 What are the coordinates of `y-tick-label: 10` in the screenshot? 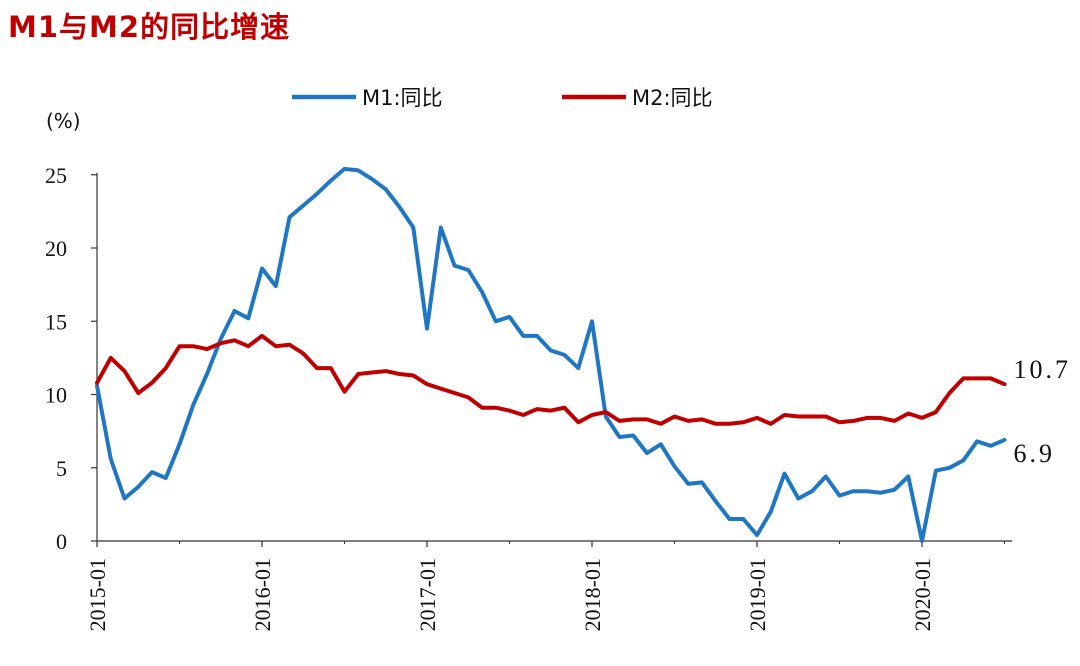 It's located at (56, 395).